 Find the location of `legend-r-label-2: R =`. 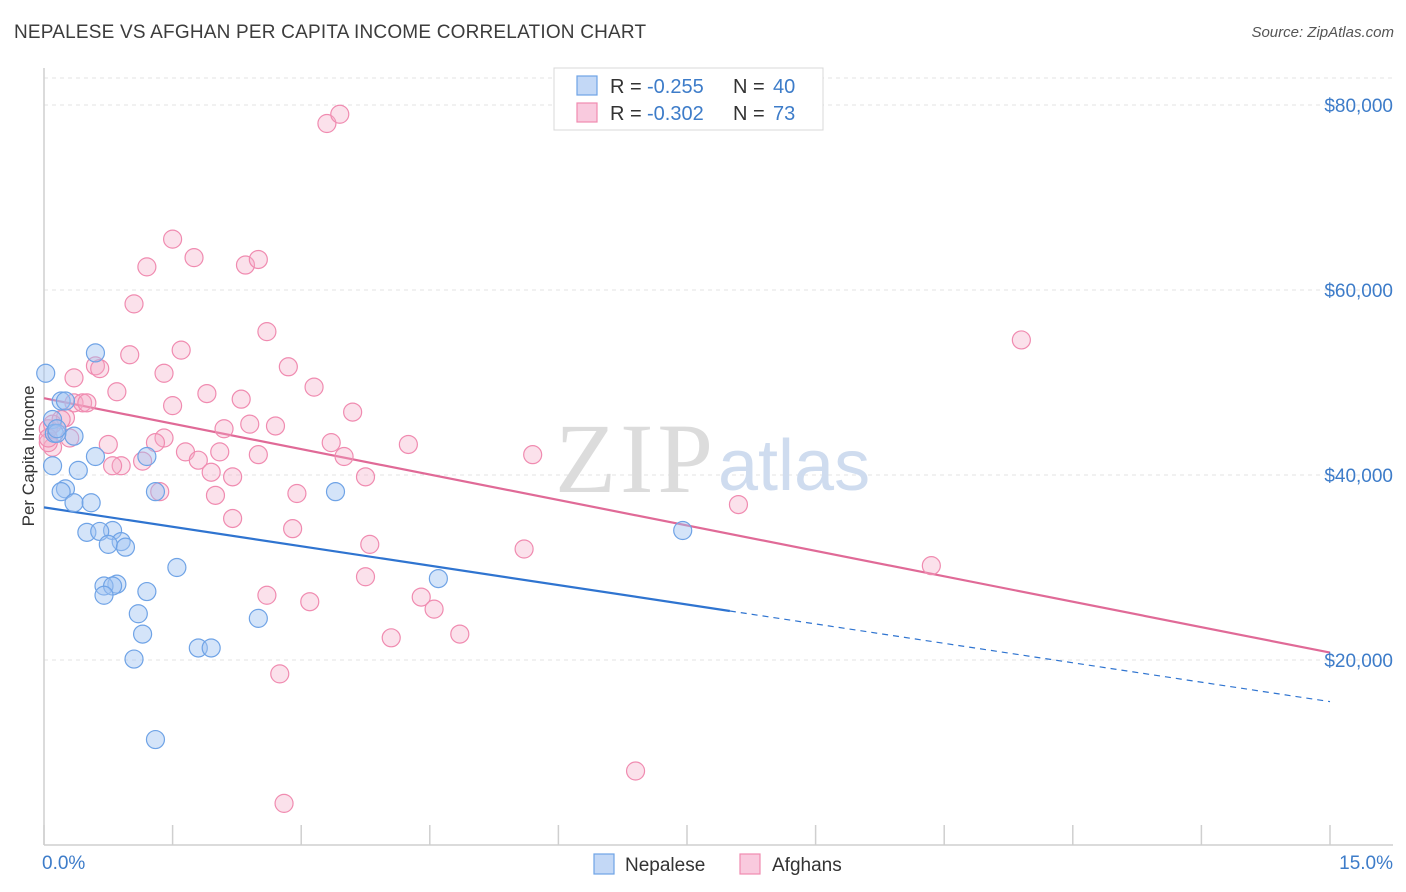

legend-r-label-2: R = is located at coordinates (626, 114).